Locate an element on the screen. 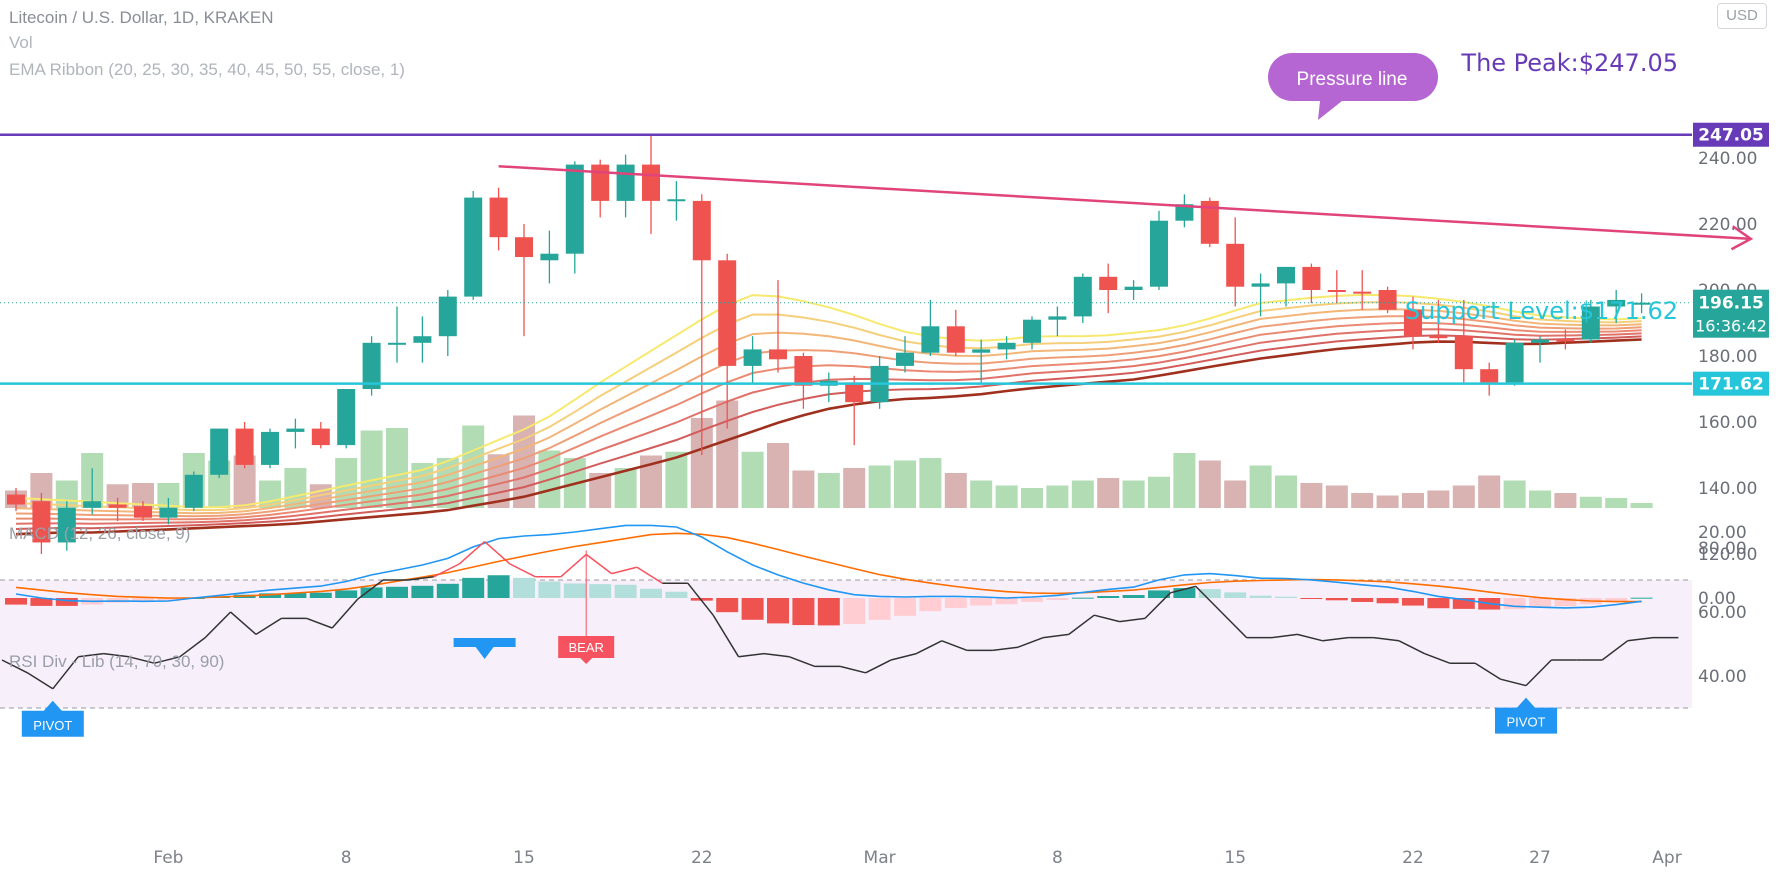 The width and height of the screenshot is (1786, 875). time-axis-label: 27 is located at coordinates (1540, 858).